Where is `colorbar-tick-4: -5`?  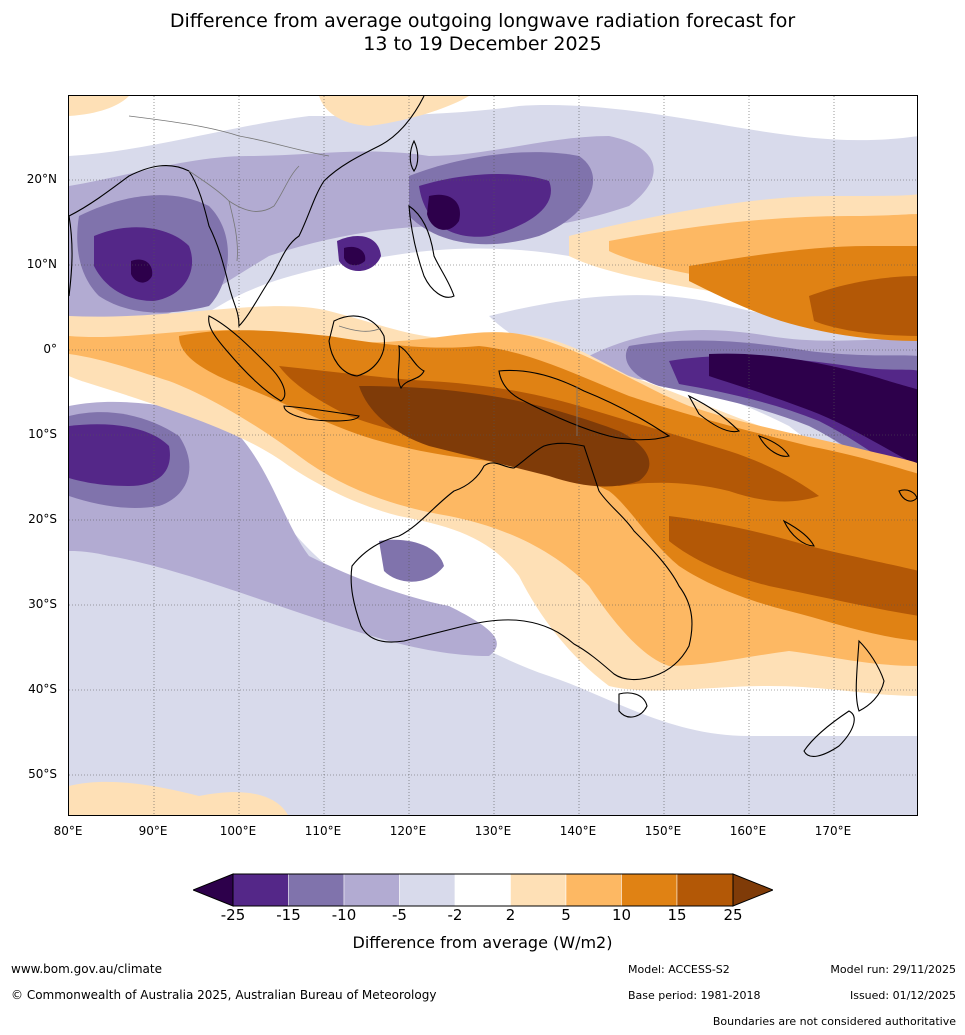 colorbar-tick-4: -5 is located at coordinates (399, 915).